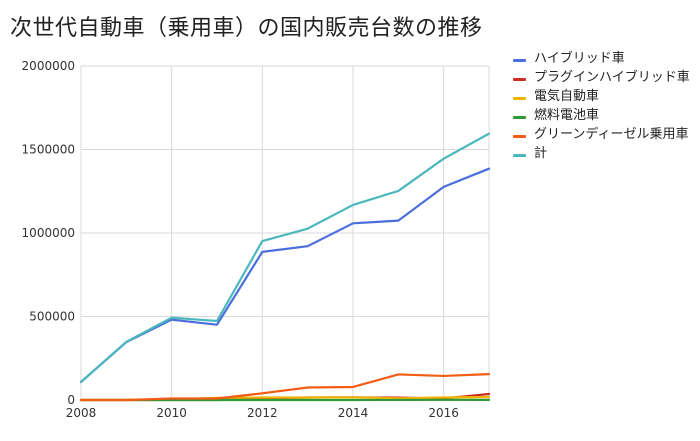  What do you see at coordinates (71, 400) in the screenshot?
I see `y-tick-label: 0` at bounding box center [71, 400].